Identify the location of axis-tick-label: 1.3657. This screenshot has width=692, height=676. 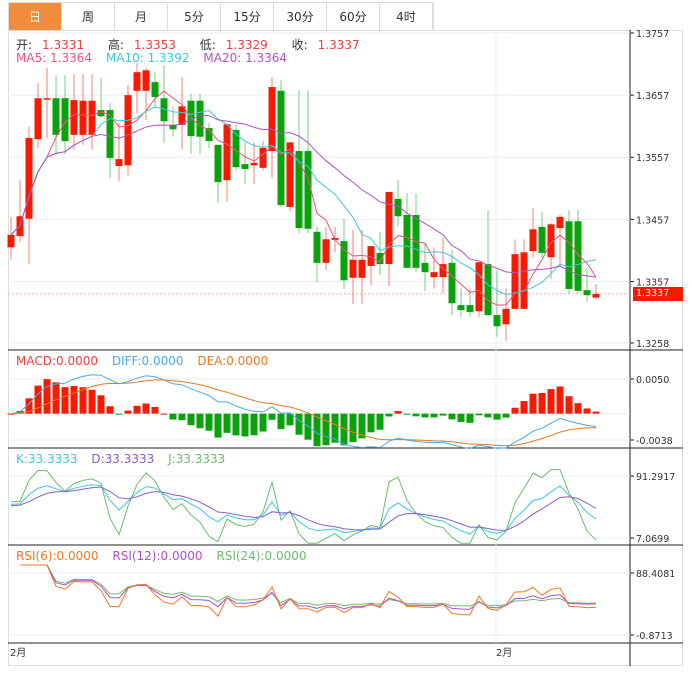
(652, 96).